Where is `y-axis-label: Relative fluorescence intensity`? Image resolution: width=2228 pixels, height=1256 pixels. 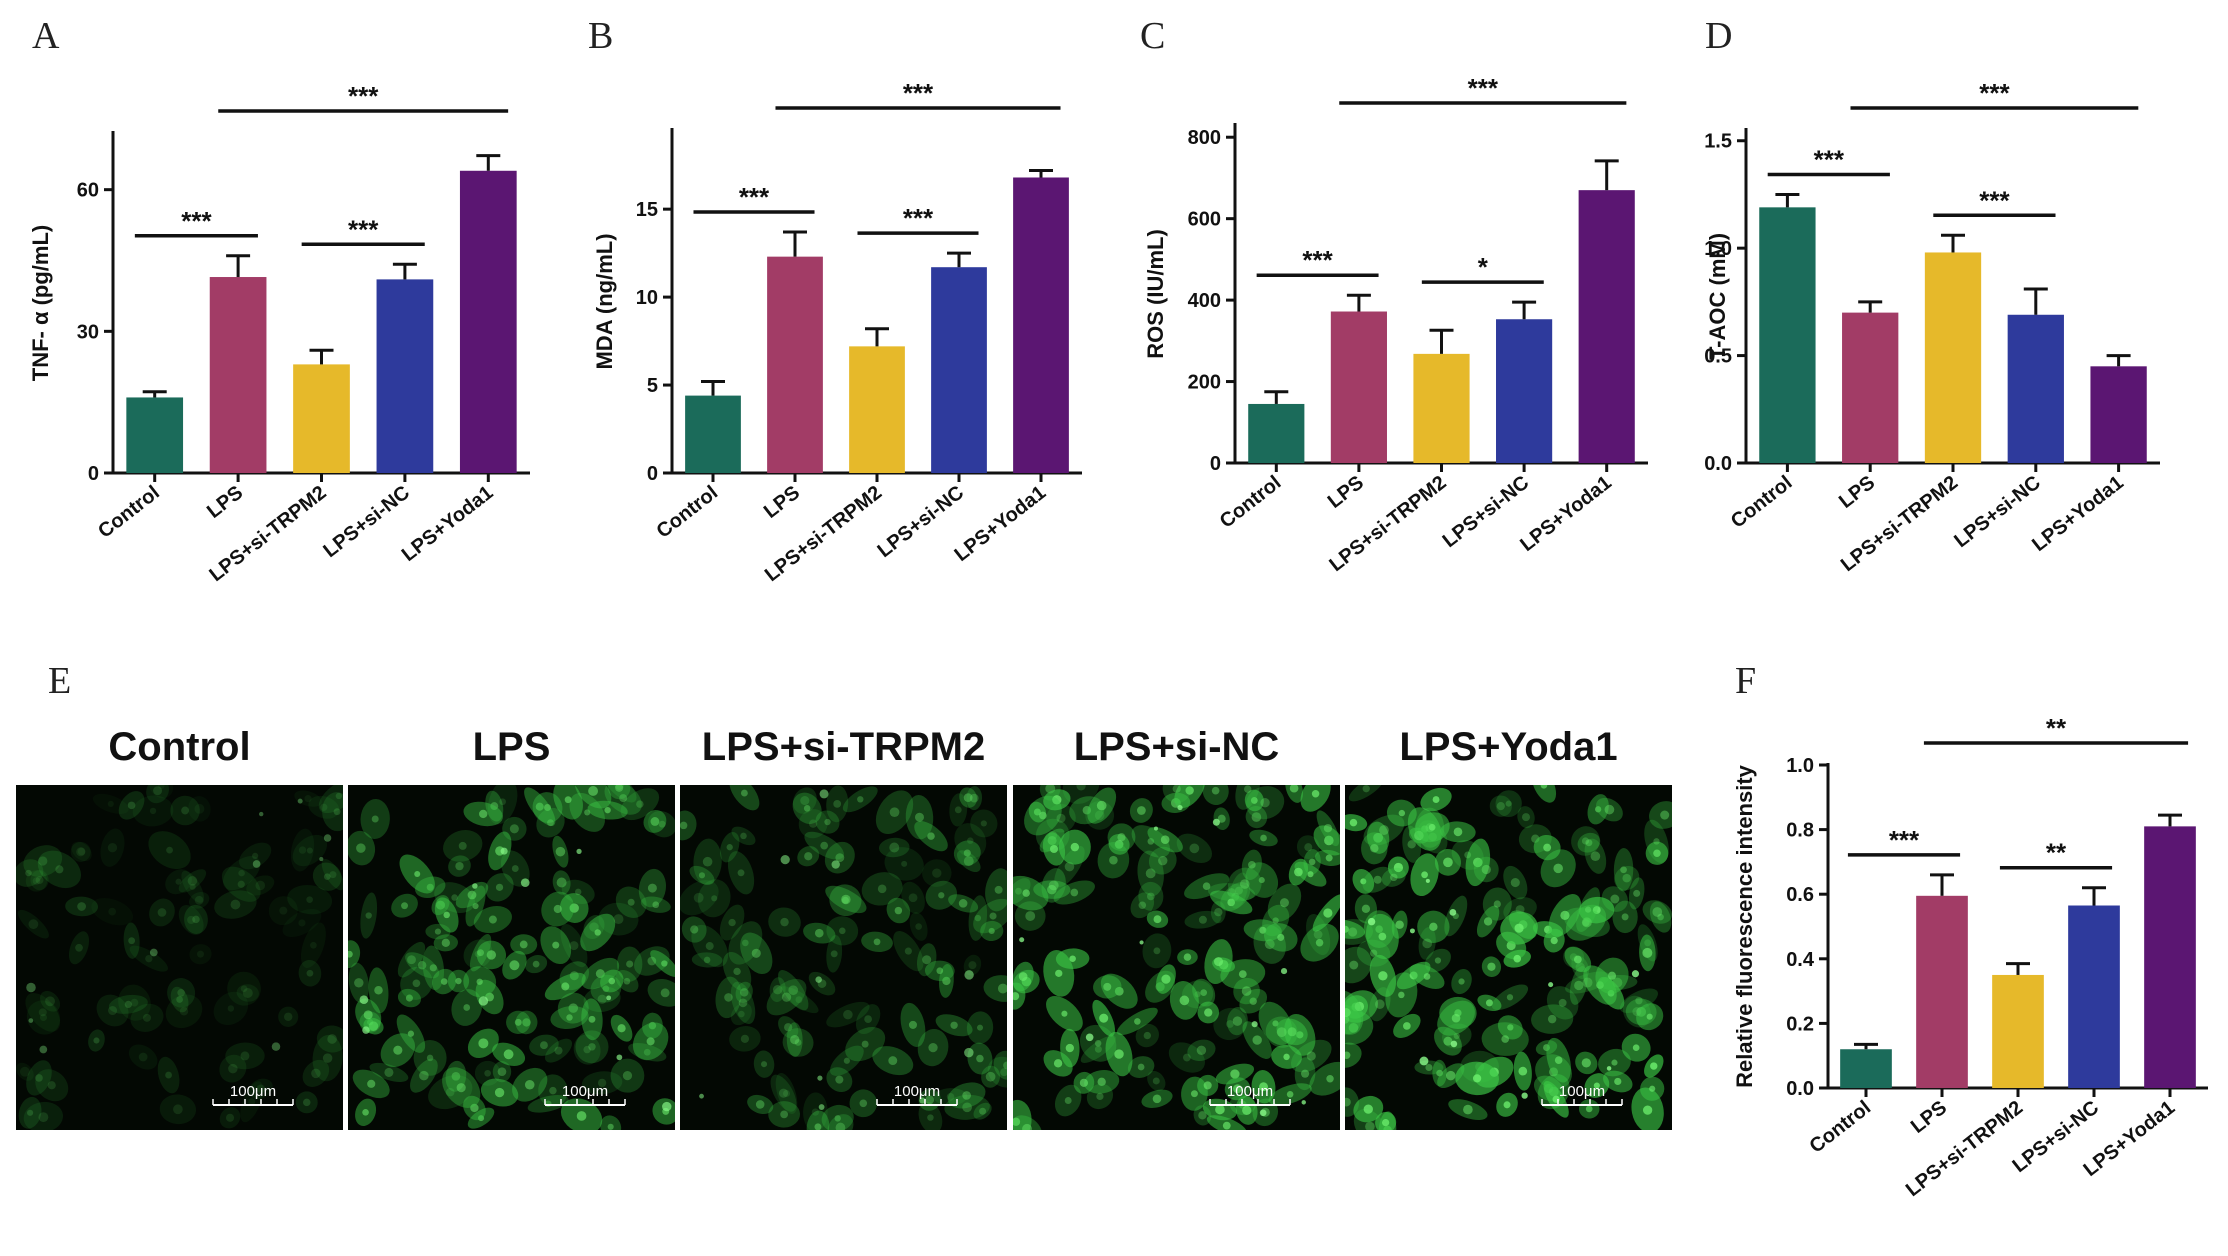
y-axis-label: Relative fluorescence intensity is located at coordinates (1744, 926).